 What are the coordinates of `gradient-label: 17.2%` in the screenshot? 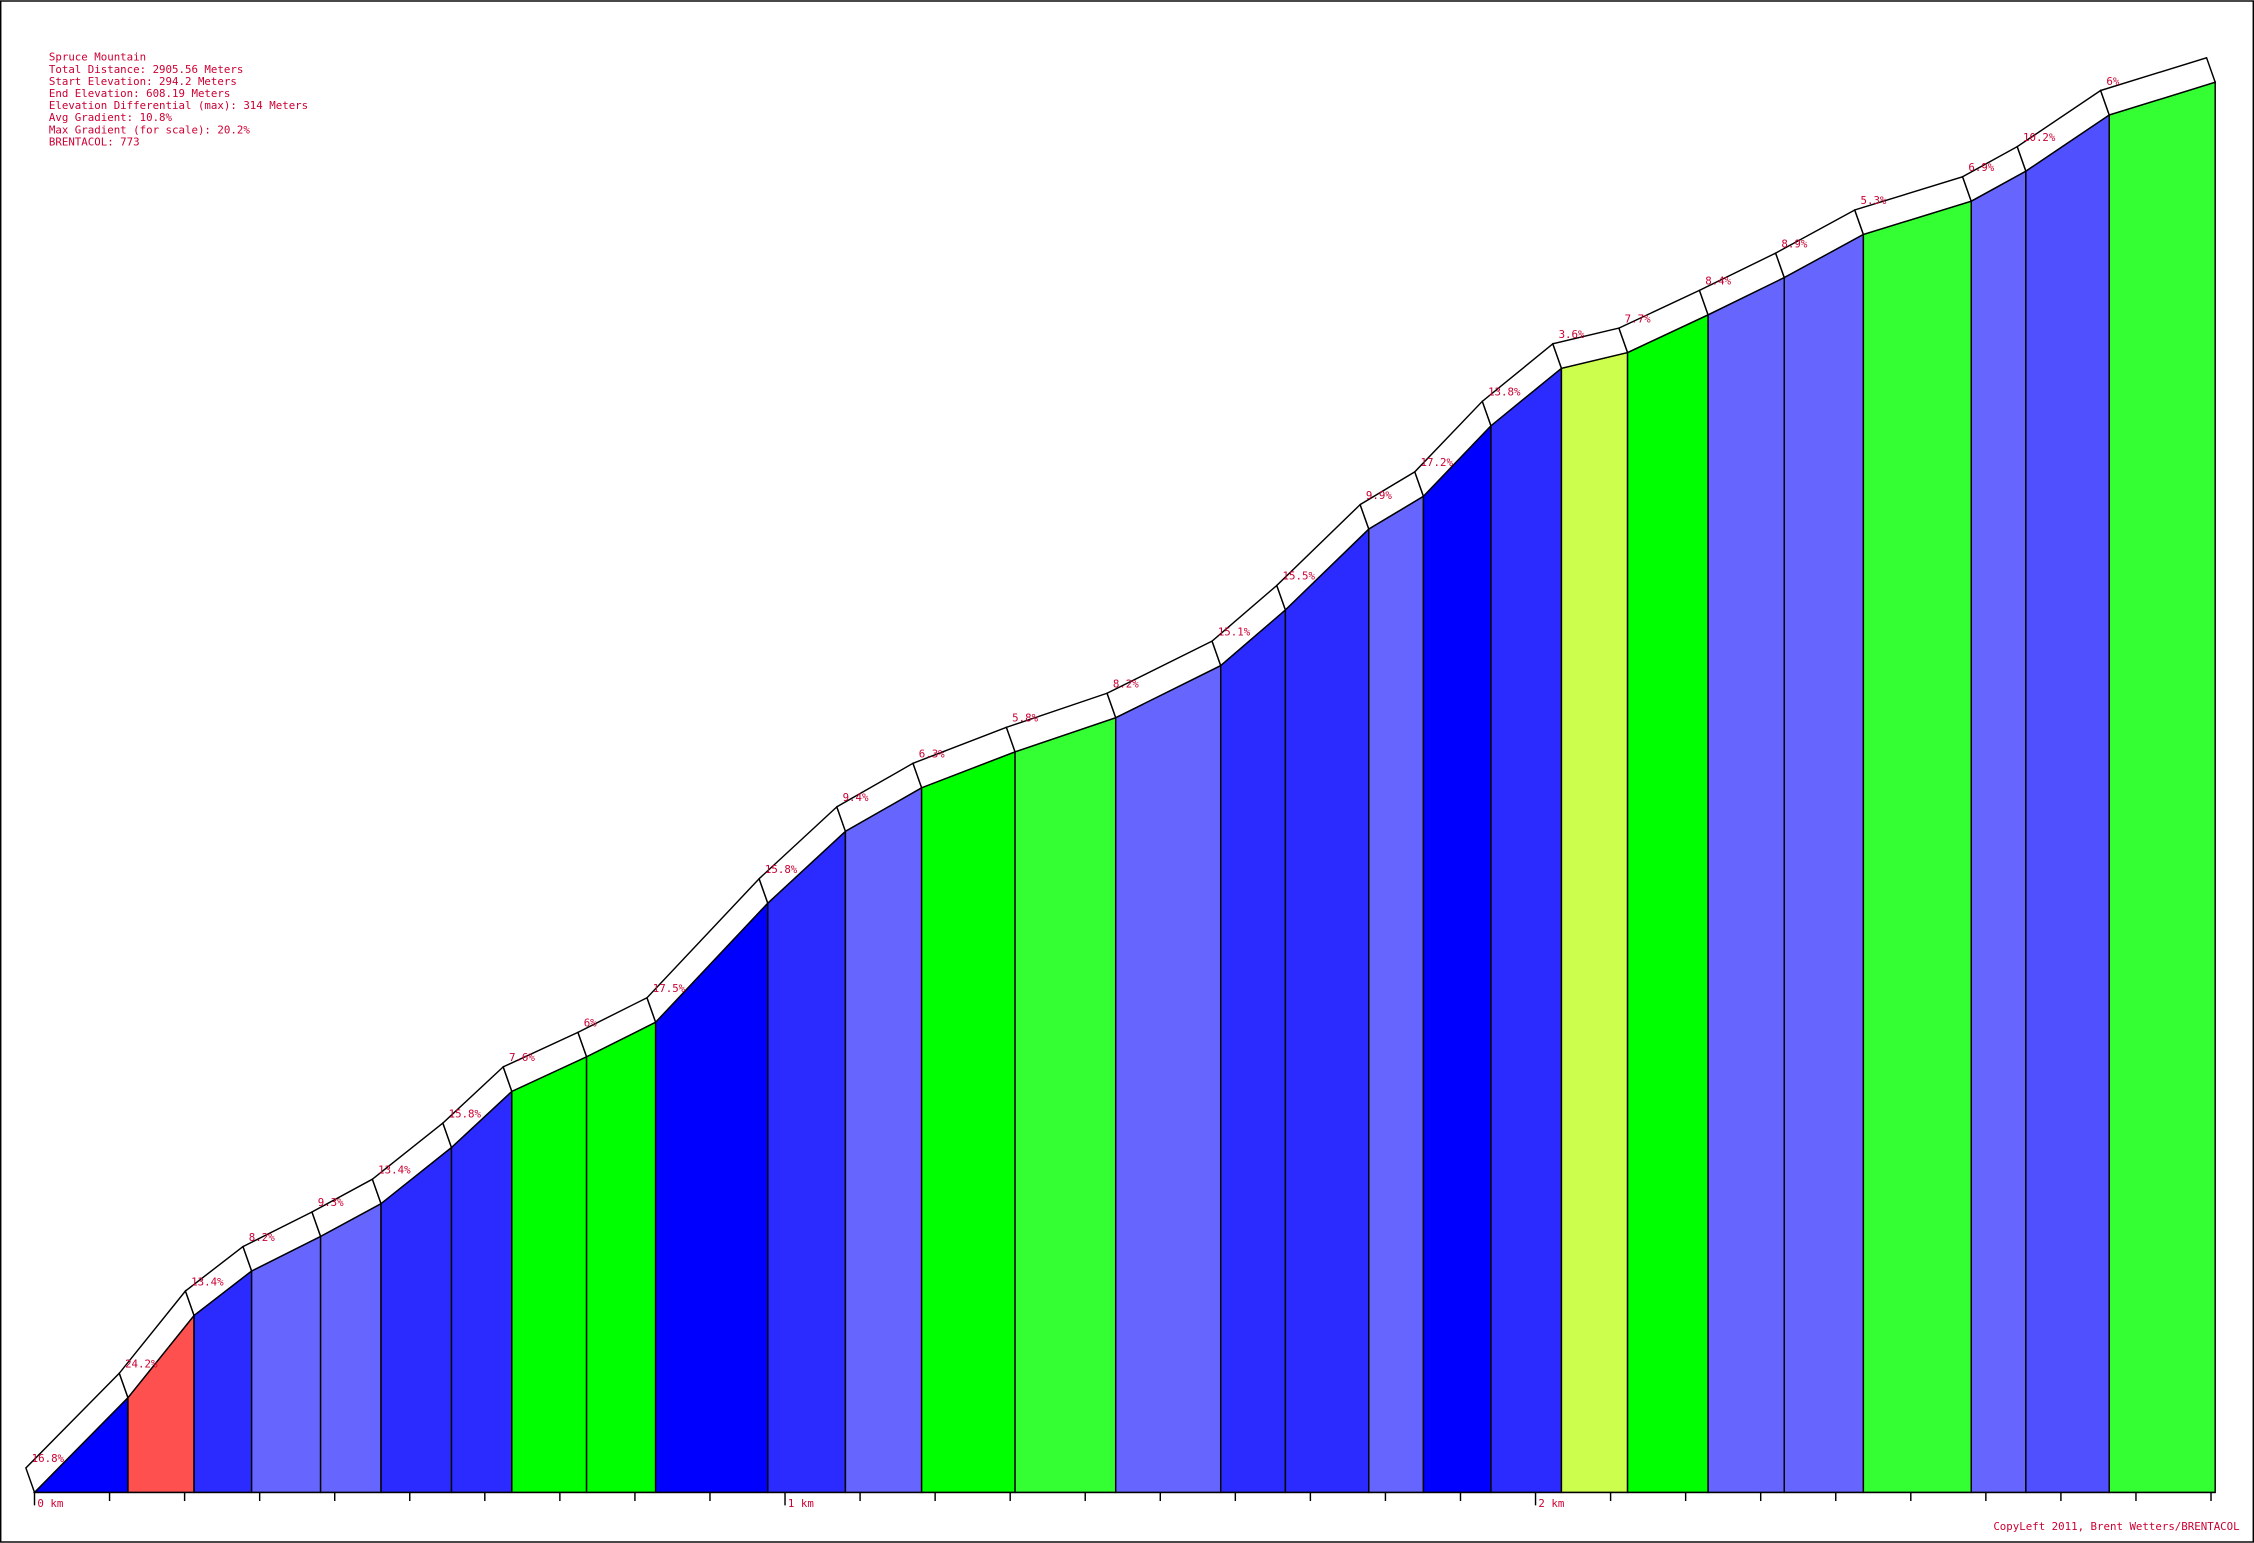 It's located at (1437, 462).